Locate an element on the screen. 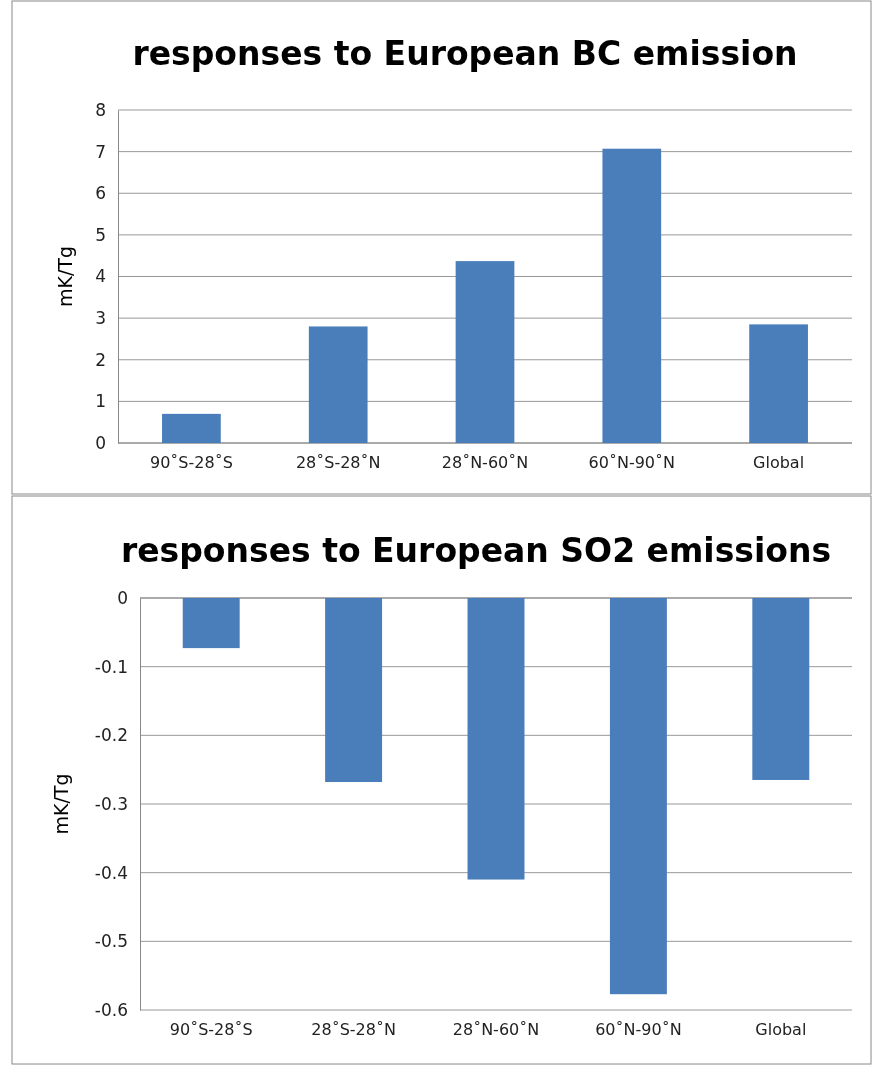 The height and width of the screenshot is (1065, 872). y-tick-label: 8 is located at coordinates (100, 109).